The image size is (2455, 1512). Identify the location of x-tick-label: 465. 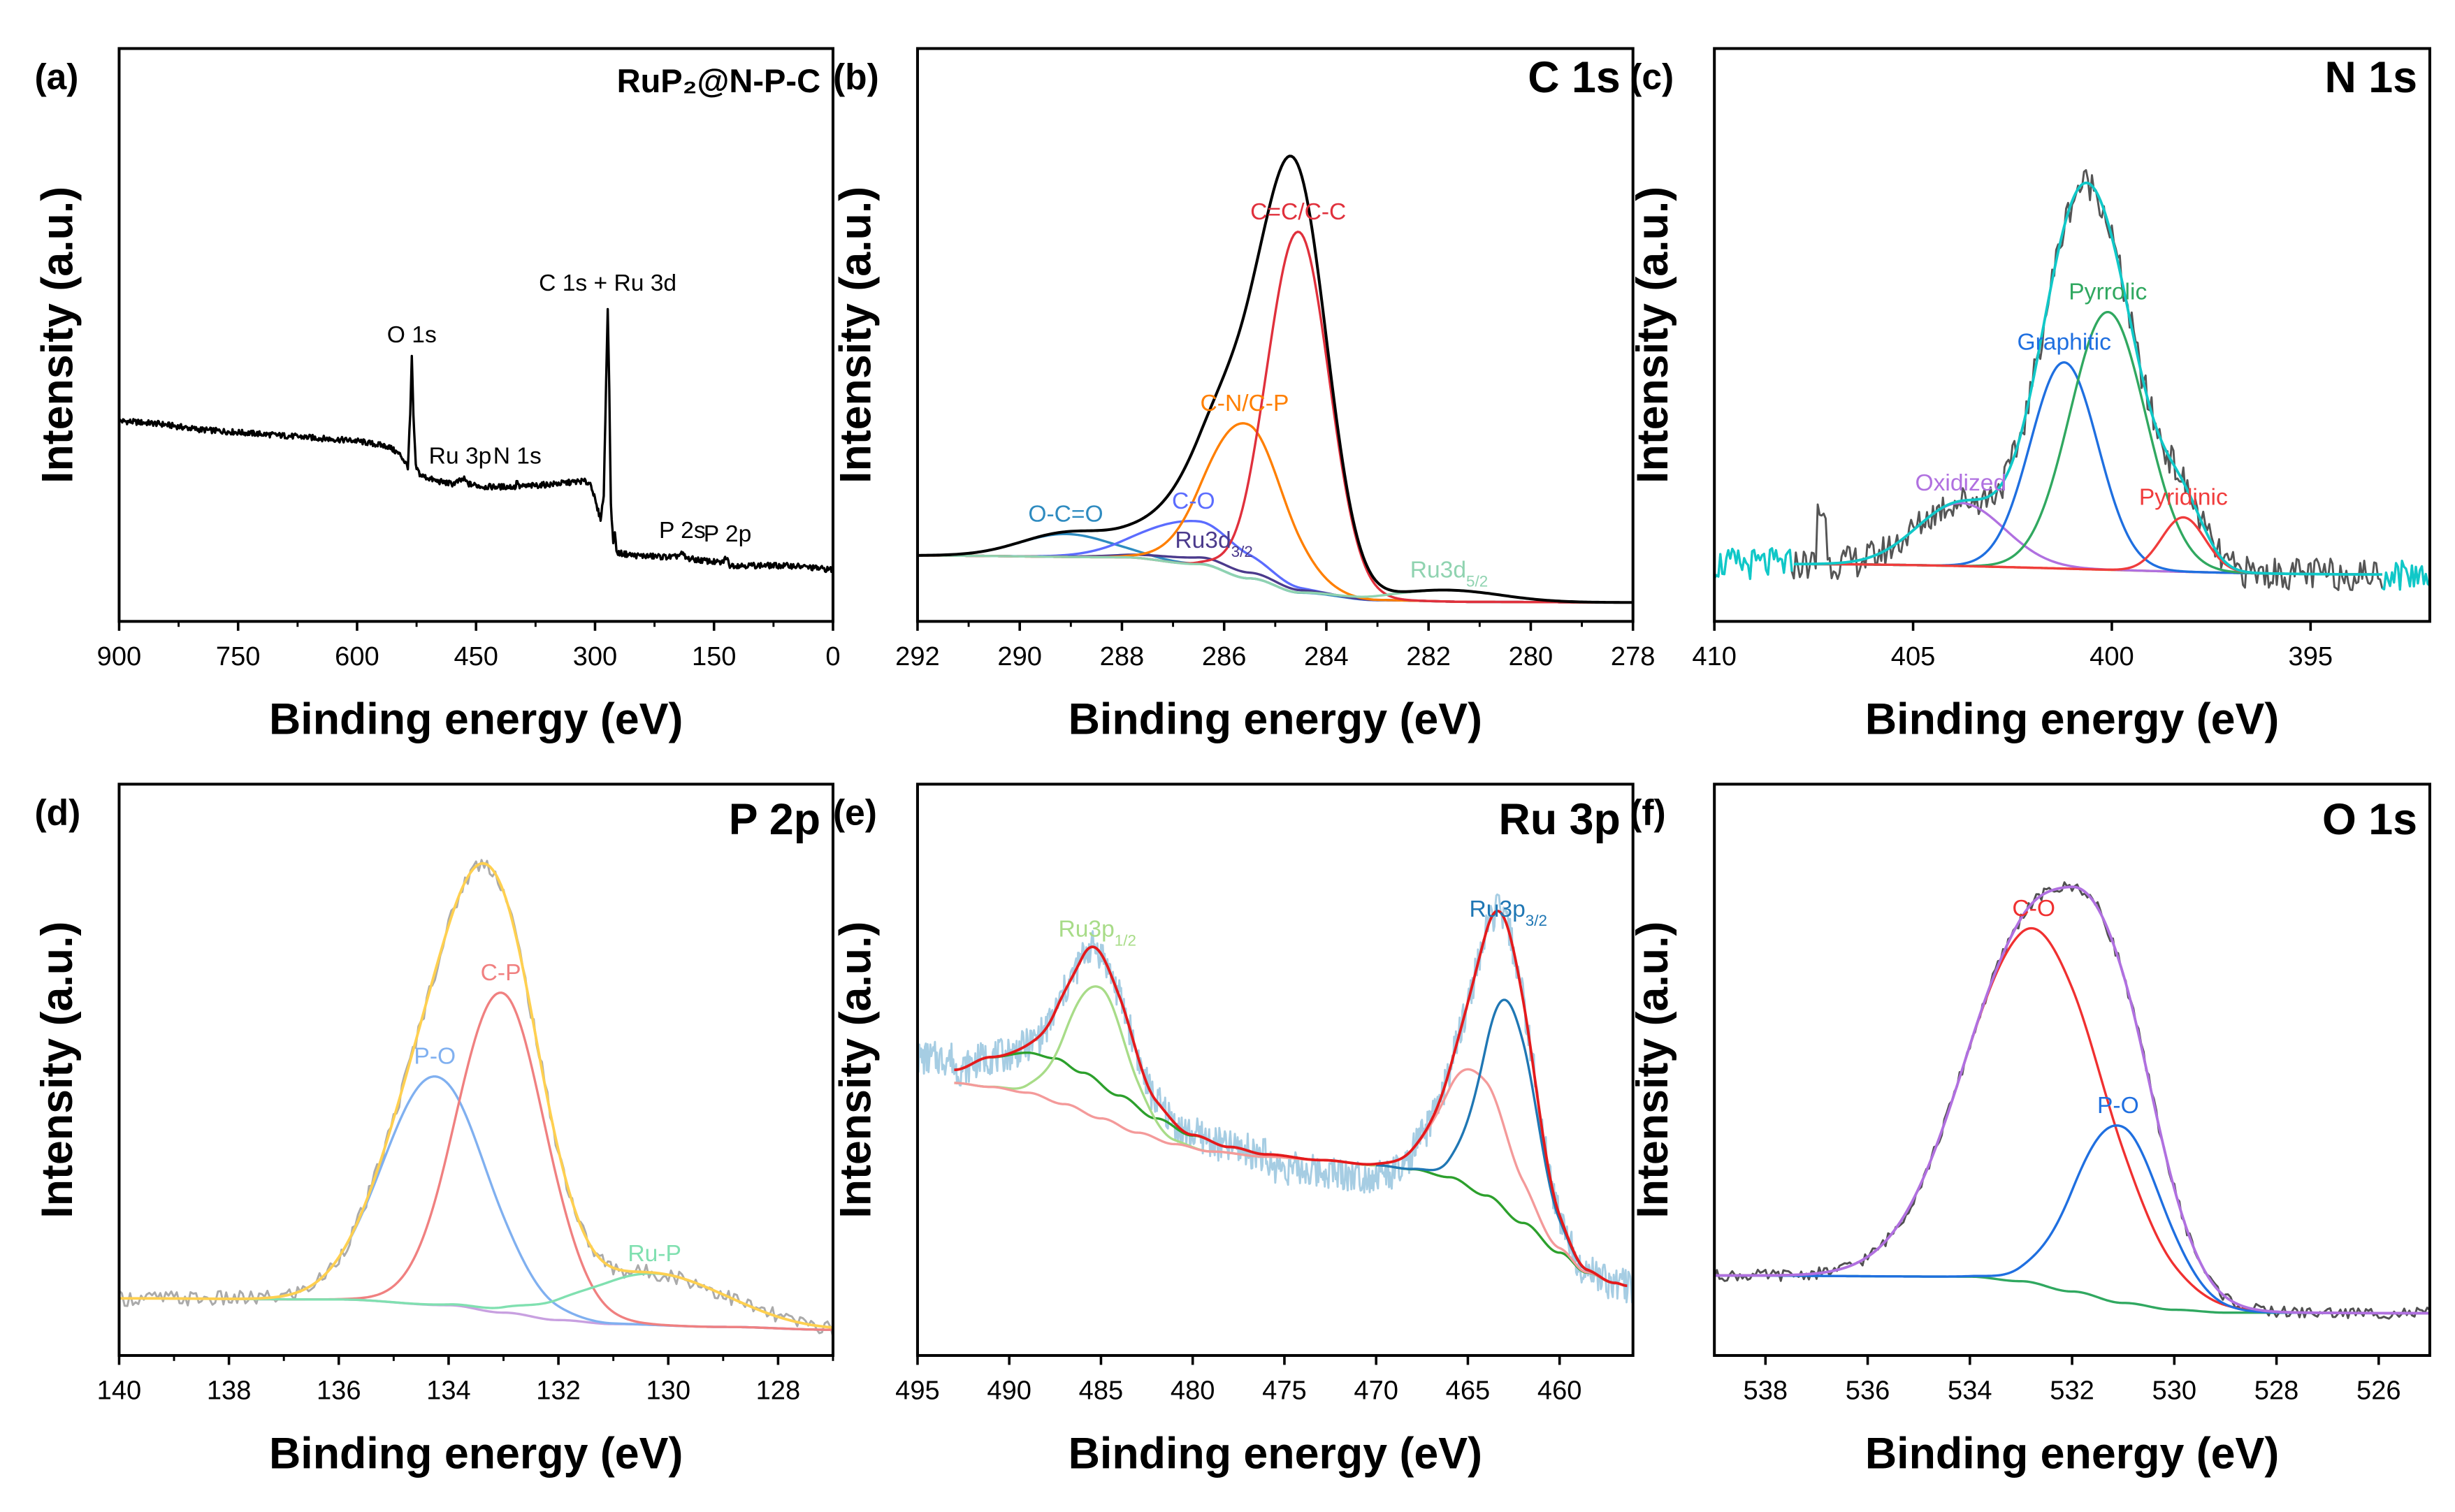
(1468, 1391).